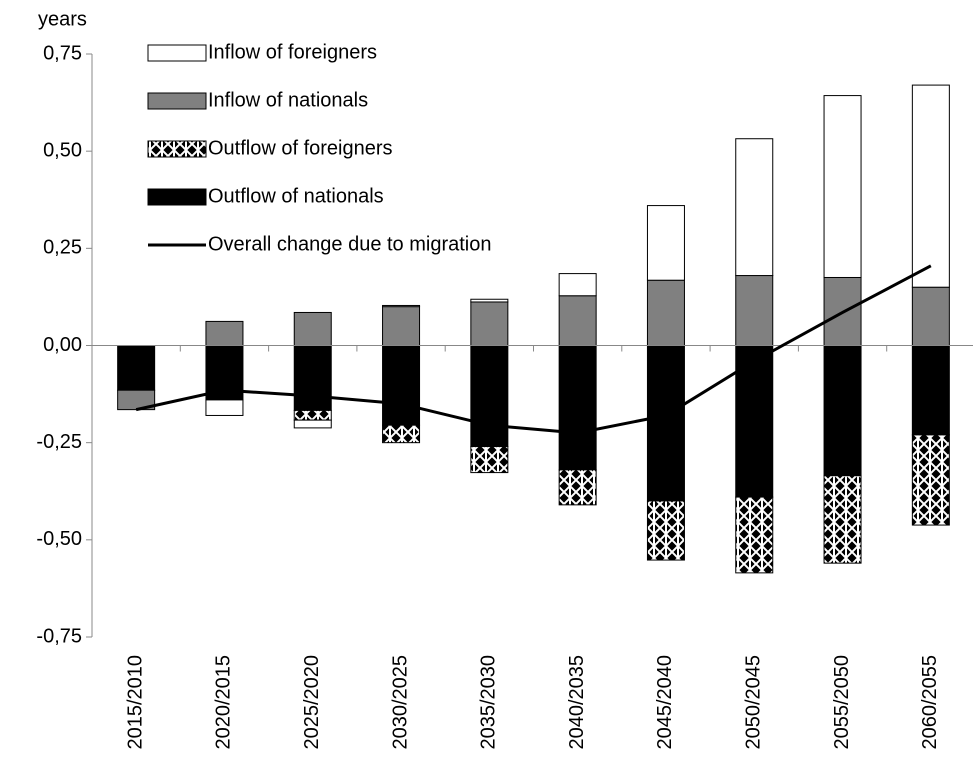 This screenshot has width=973, height=776. I want to click on y-tick-label: 0,25, so click(62, 248).